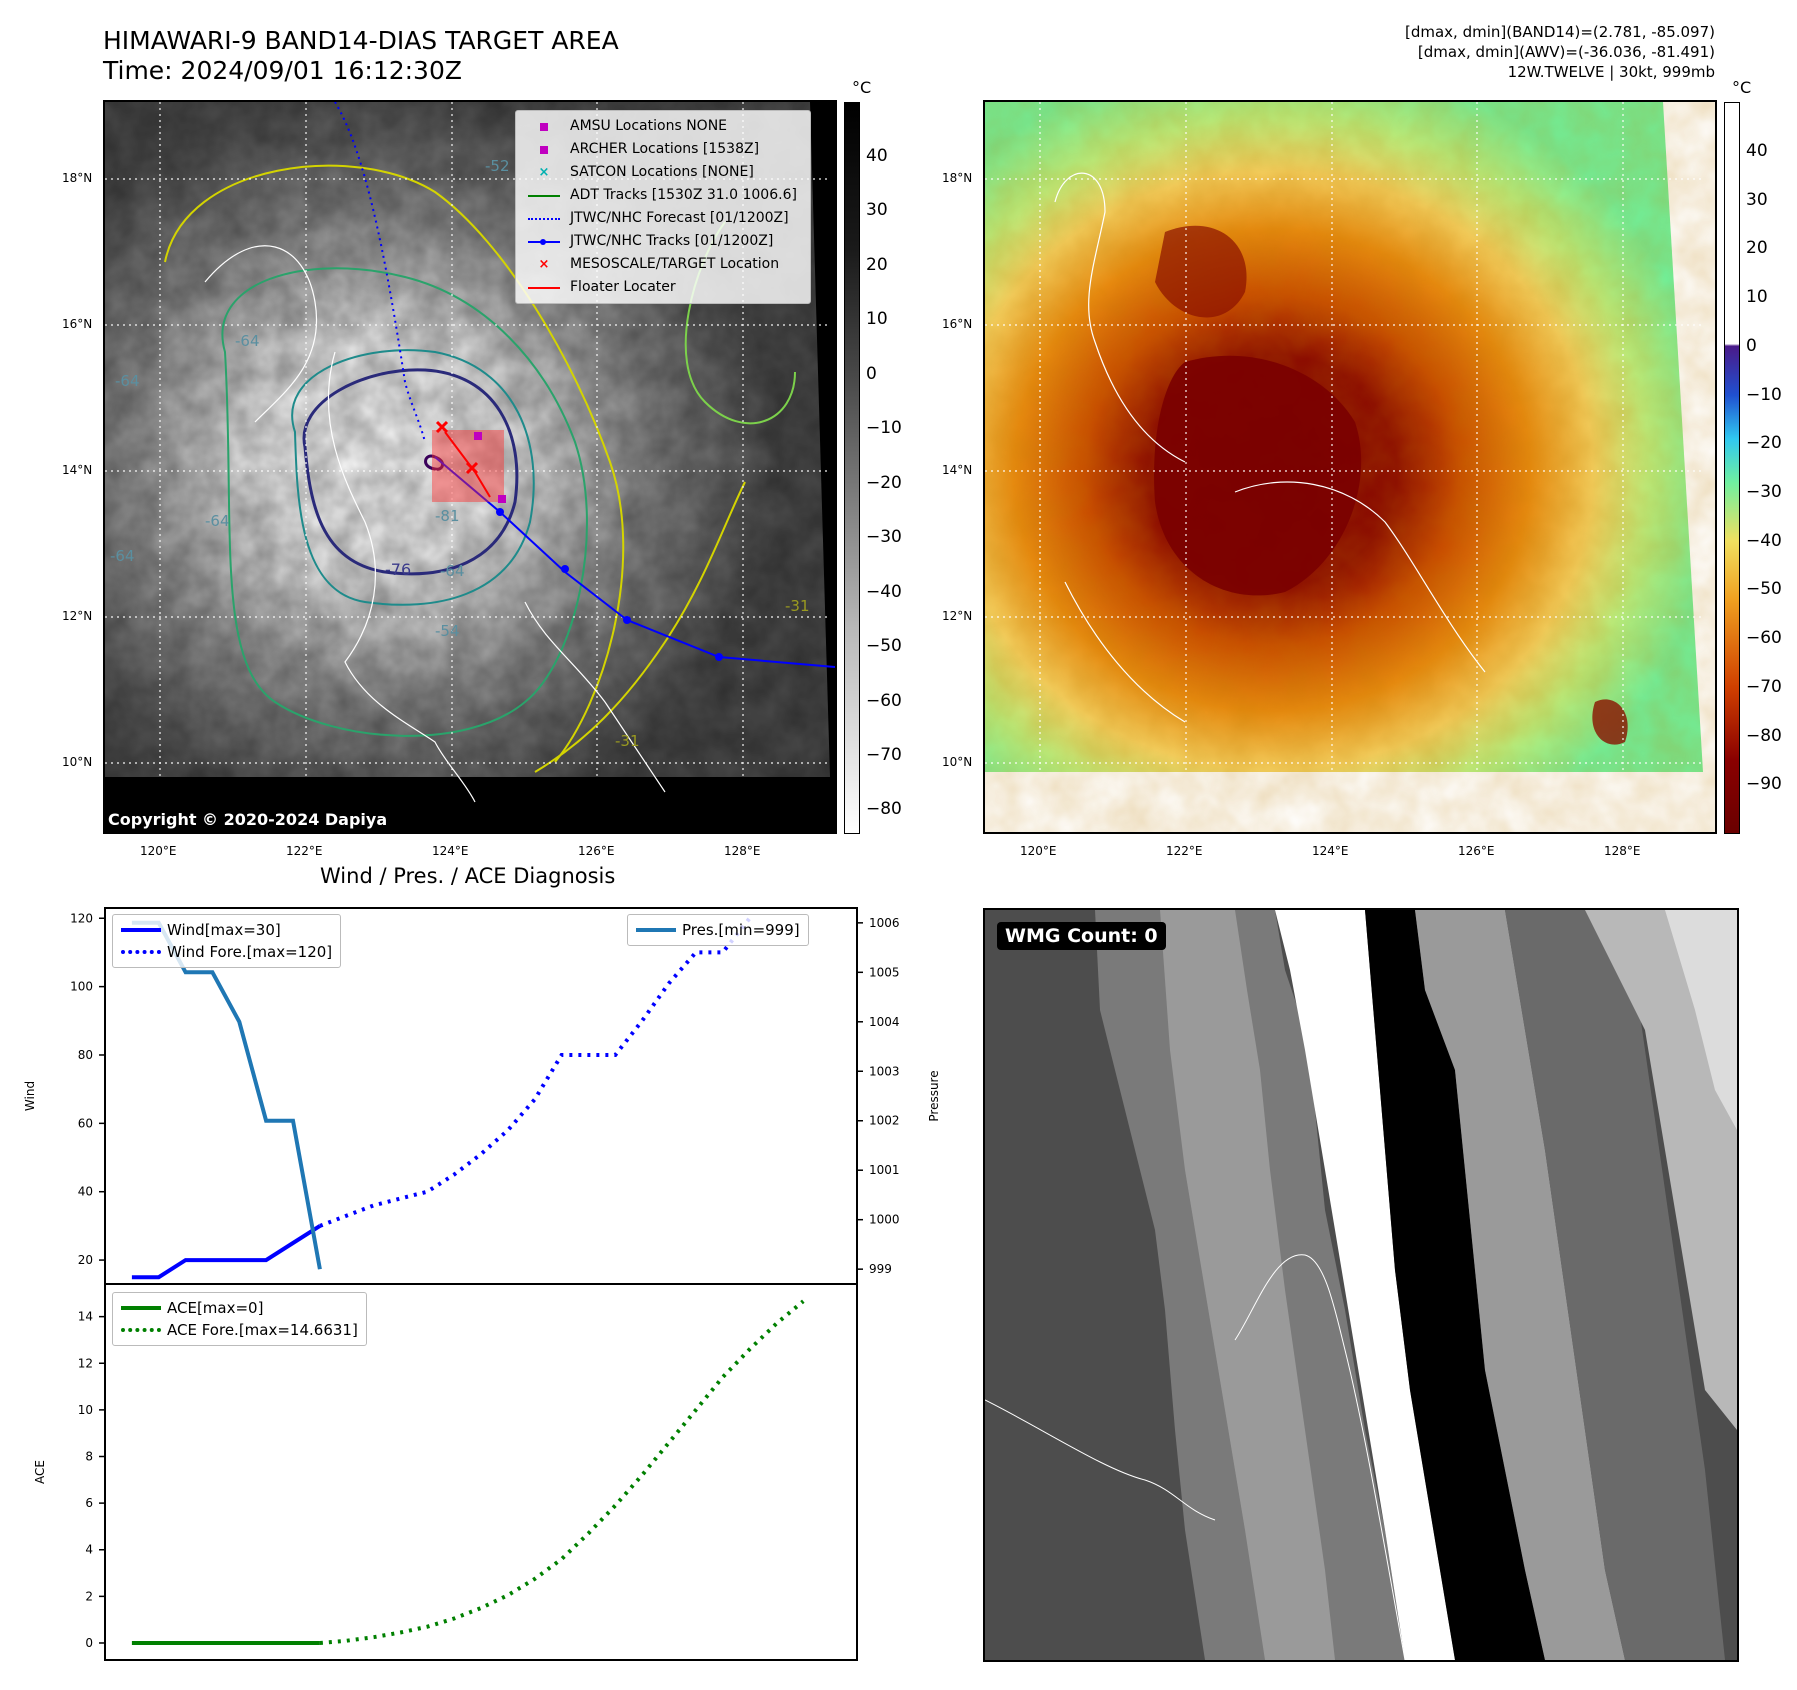  What do you see at coordinates (862, 87) in the screenshot?
I see `ir-colorbar-unit: °C` at bounding box center [862, 87].